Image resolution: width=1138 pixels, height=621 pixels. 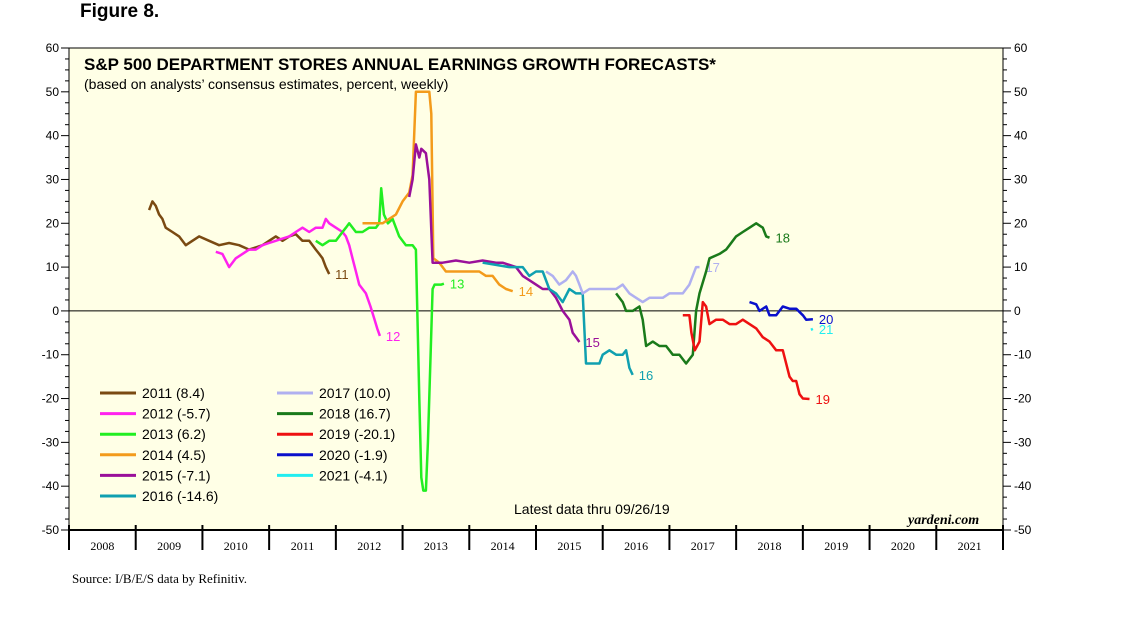 What do you see at coordinates (174, 434) in the screenshot?
I see `legend-label-2013: 2013 (6.2)` at bounding box center [174, 434].